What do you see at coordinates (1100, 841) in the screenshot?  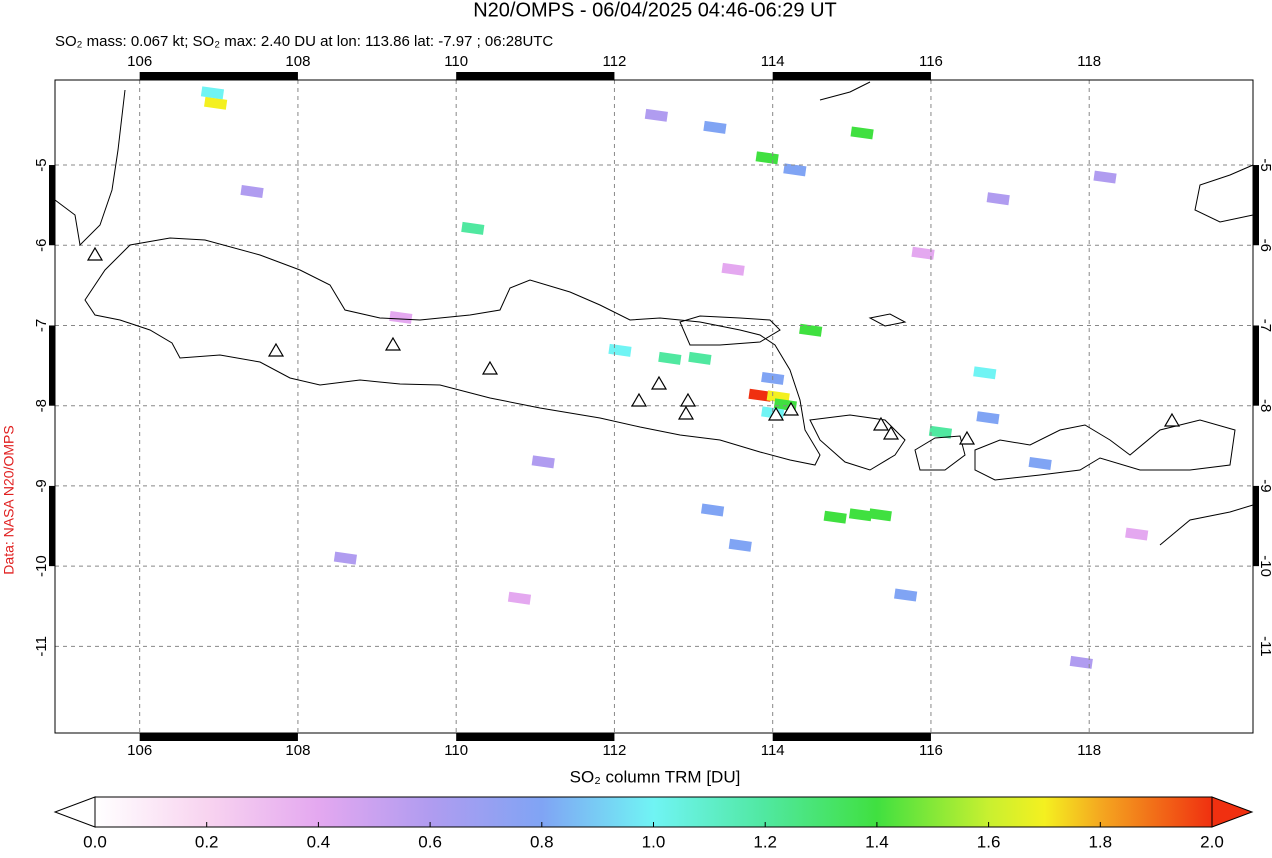 I see `colorbar-tick-label: 1.8` at bounding box center [1100, 841].